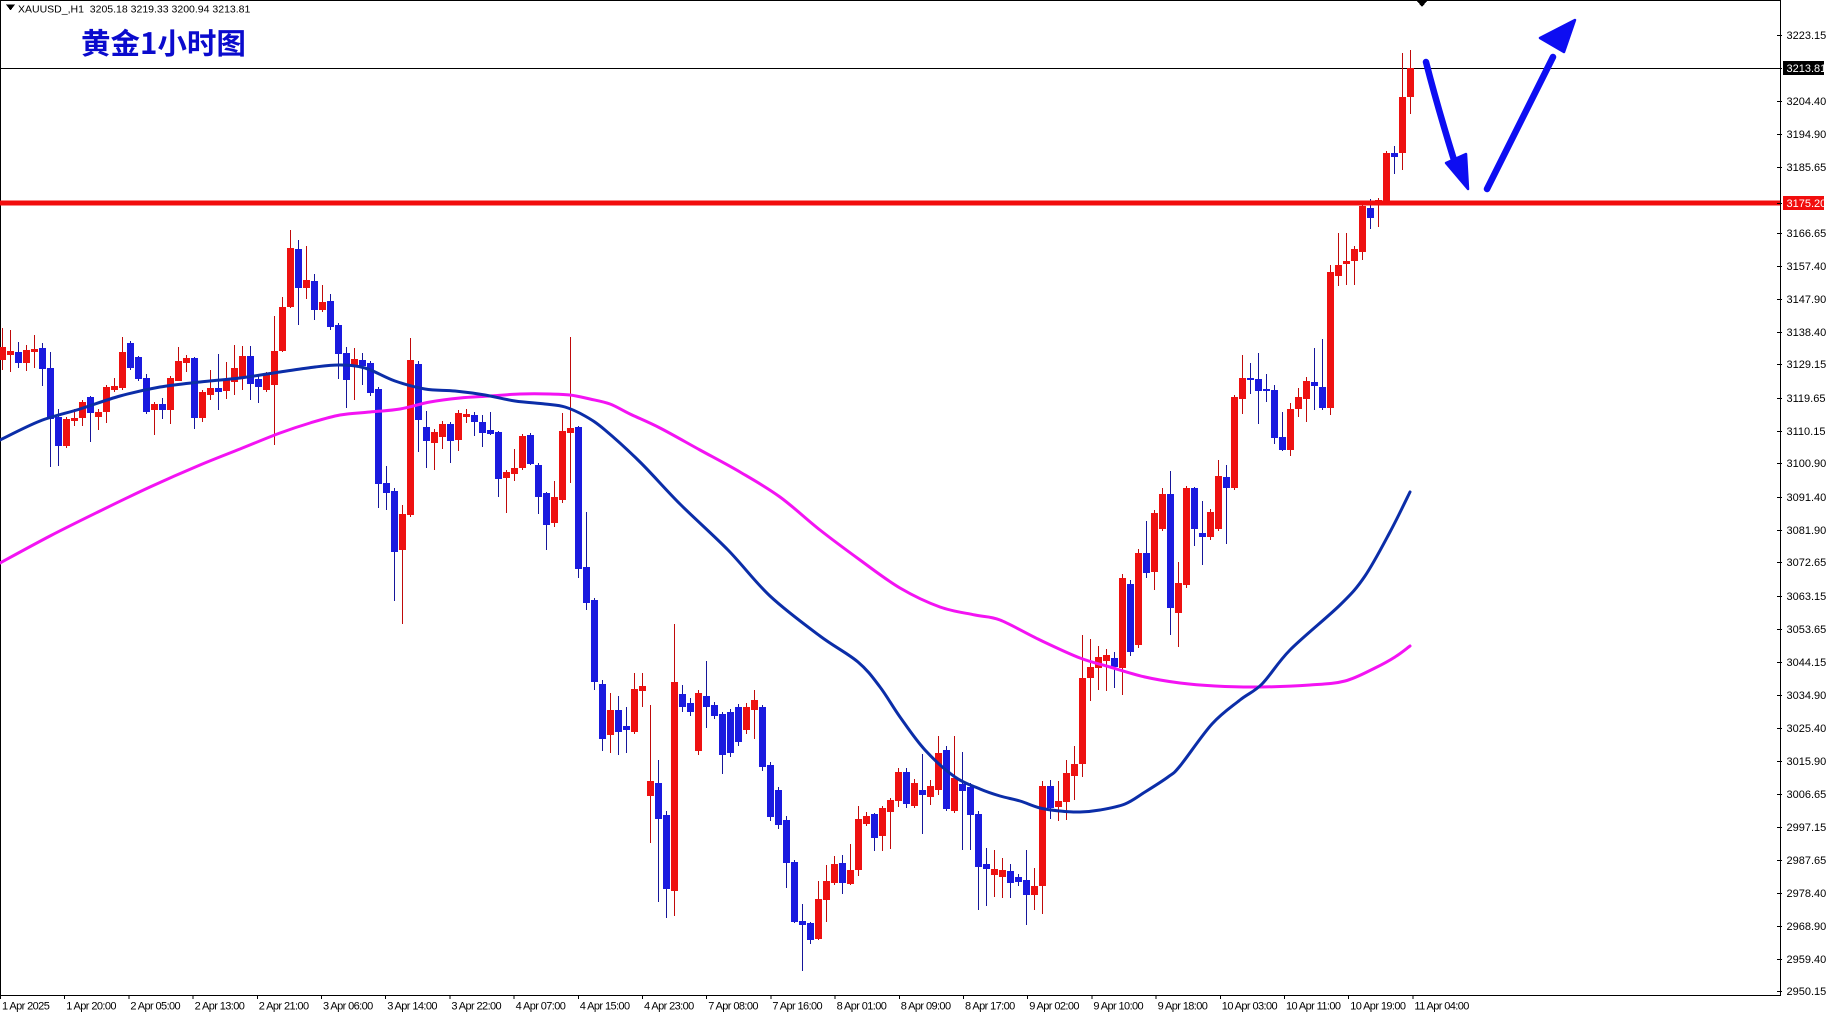  What do you see at coordinates (1807, 696) in the screenshot?
I see `svg-text: 3034.90` at bounding box center [1807, 696].